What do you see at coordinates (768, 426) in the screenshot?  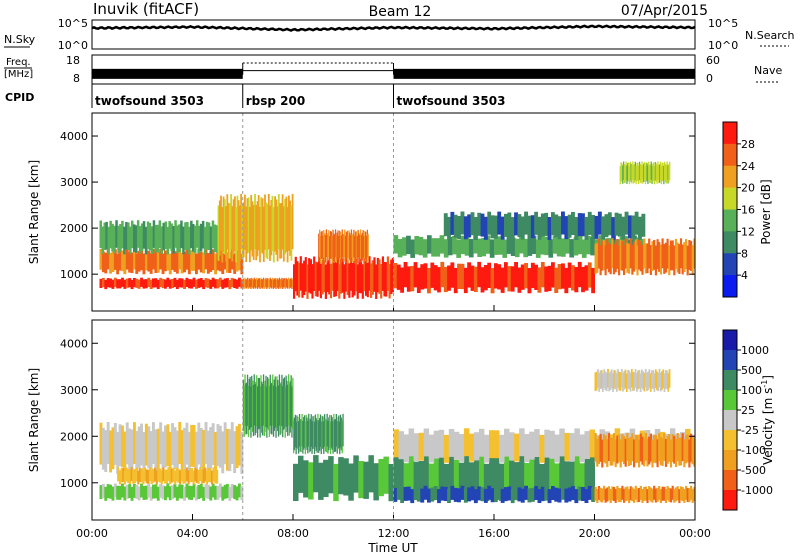 I see `velocity-colorbar-label-main: Velocity [m s` at bounding box center [768, 426].